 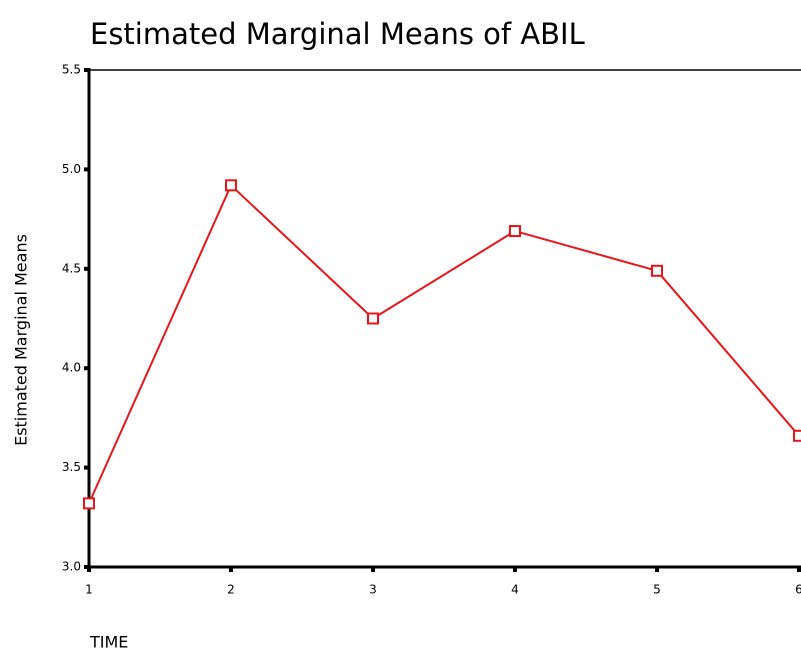 I want to click on x-tick-label: 4, so click(x=515, y=590).